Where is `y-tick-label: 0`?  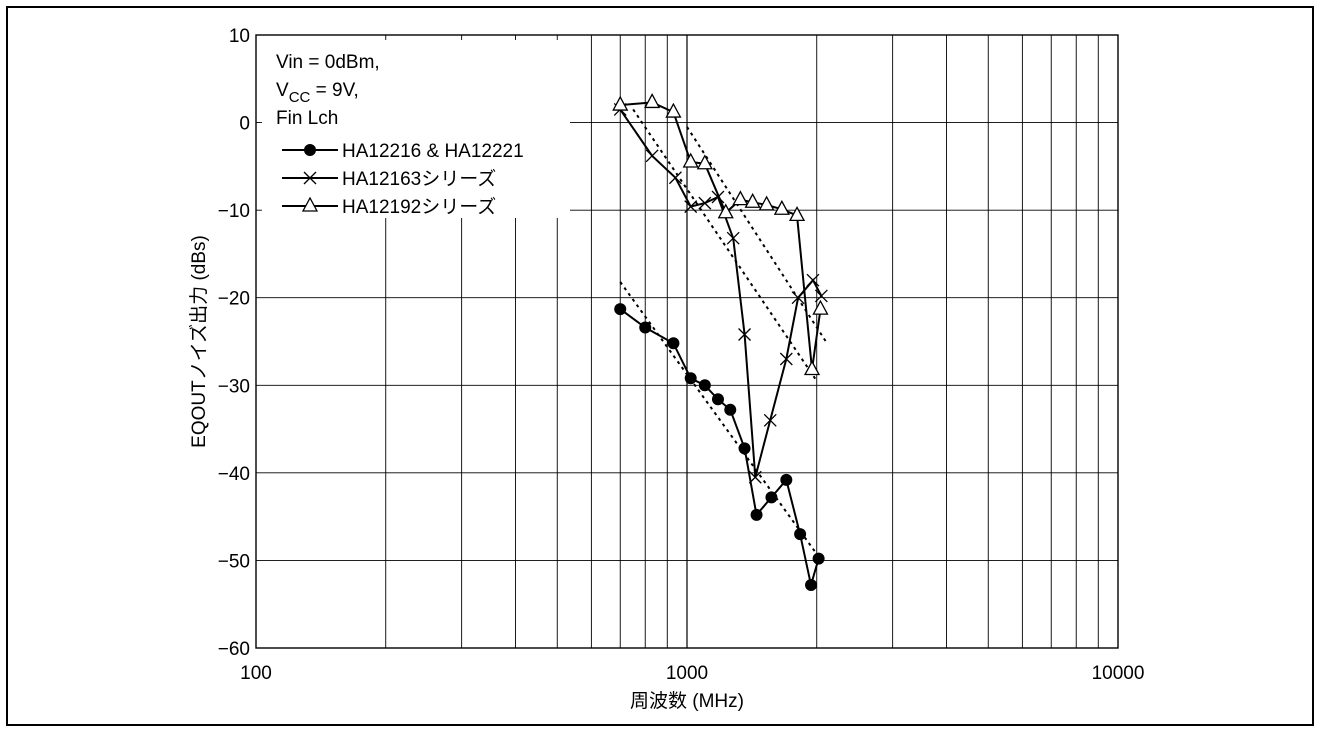 y-tick-label: 0 is located at coordinates (244, 124).